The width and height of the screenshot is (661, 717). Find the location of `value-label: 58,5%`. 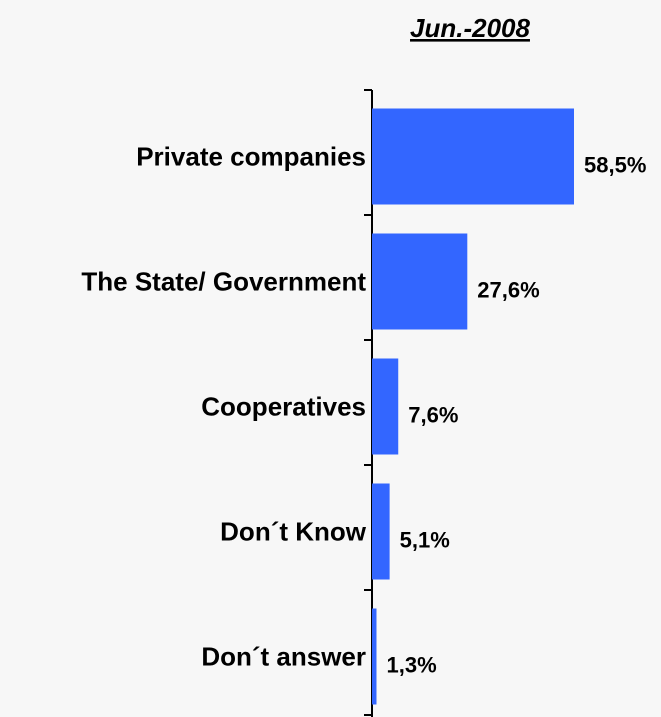

value-label: 58,5% is located at coordinates (615, 165).